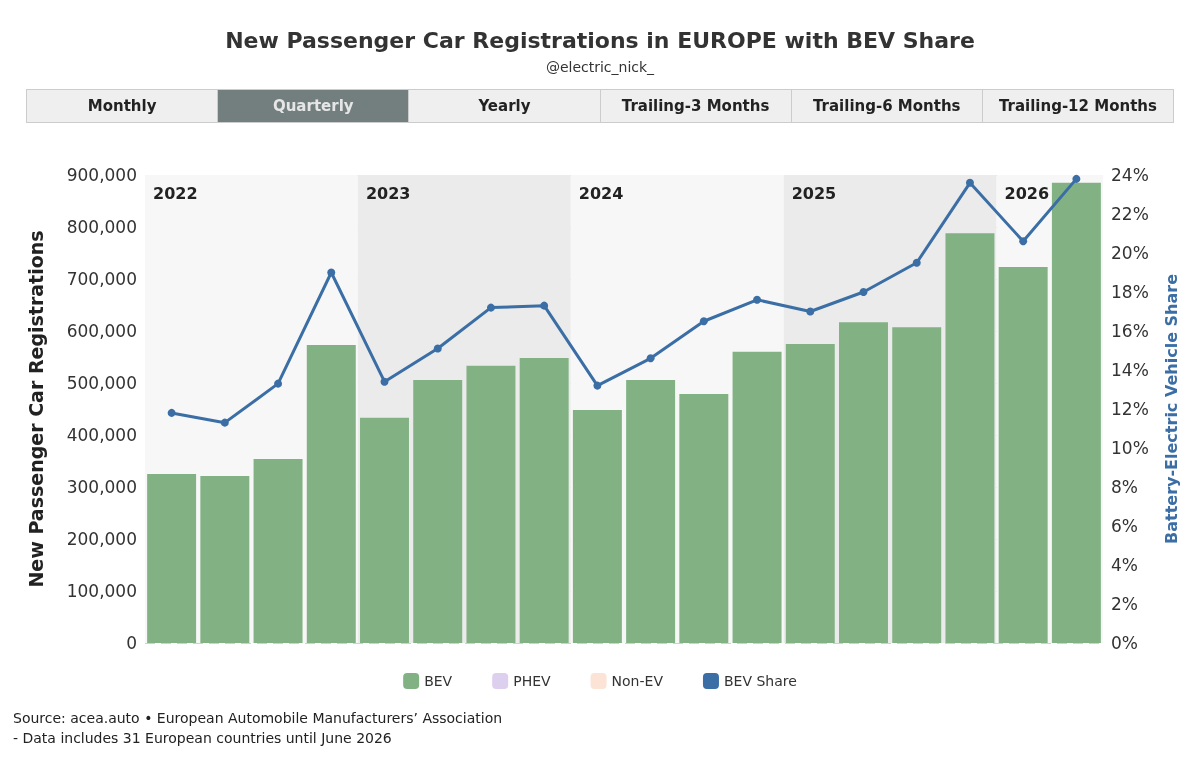 This screenshot has height=758, width=1200. What do you see at coordinates (101, 175) in the screenshot?
I see `y-tick-label: 900,000` at bounding box center [101, 175].